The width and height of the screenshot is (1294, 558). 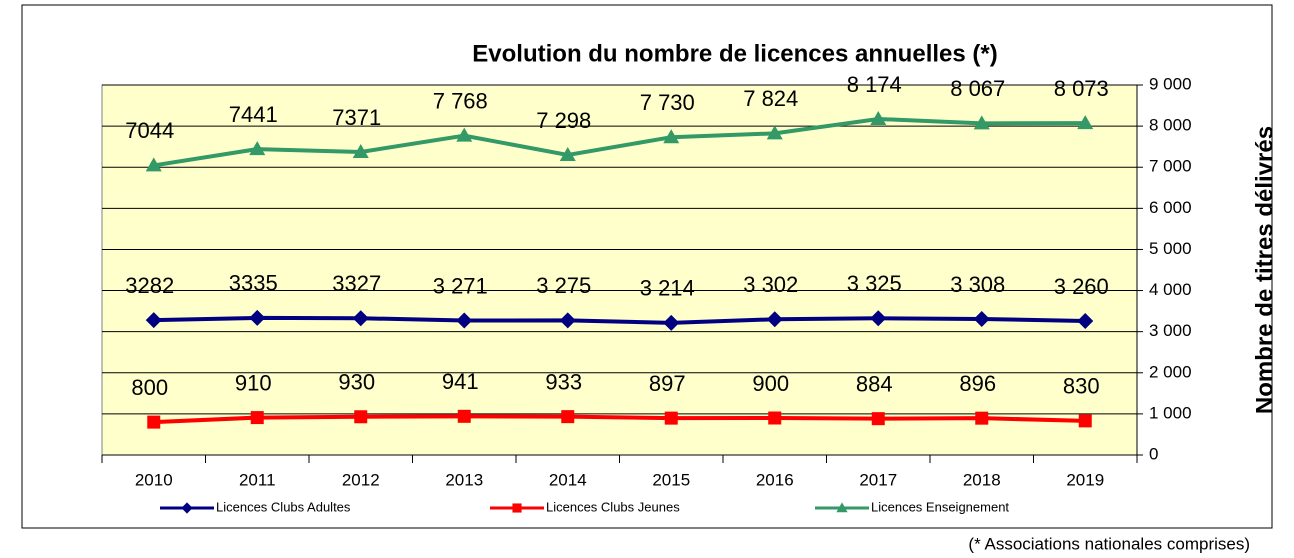 I want to click on y-tick-label: 1 000, so click(x=1170, y=412).